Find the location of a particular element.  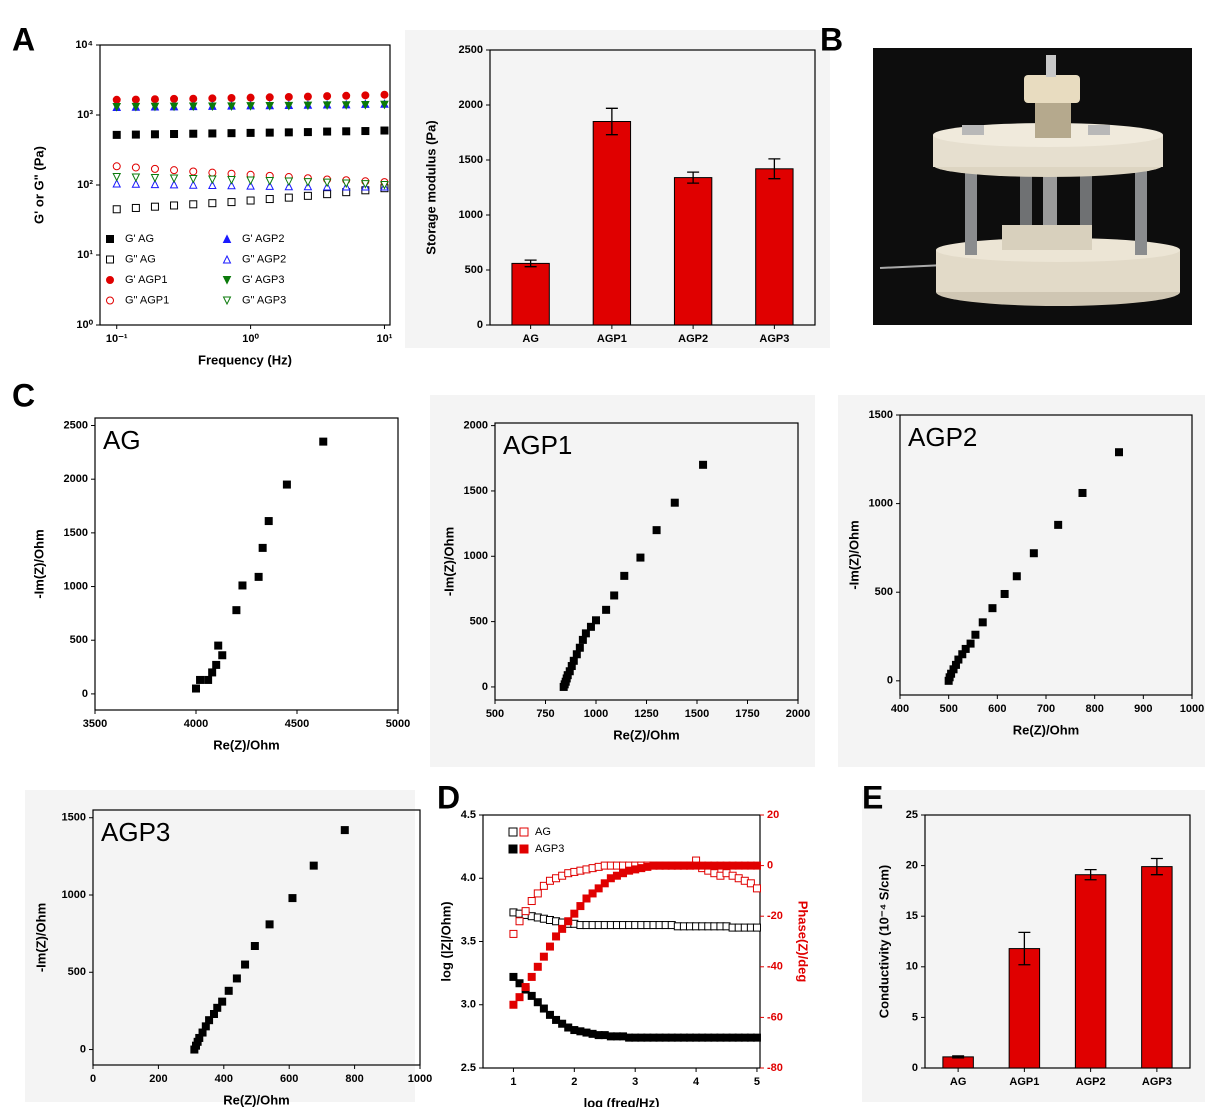

x-tick-label: 3500 is located at coordinates (95, 724).